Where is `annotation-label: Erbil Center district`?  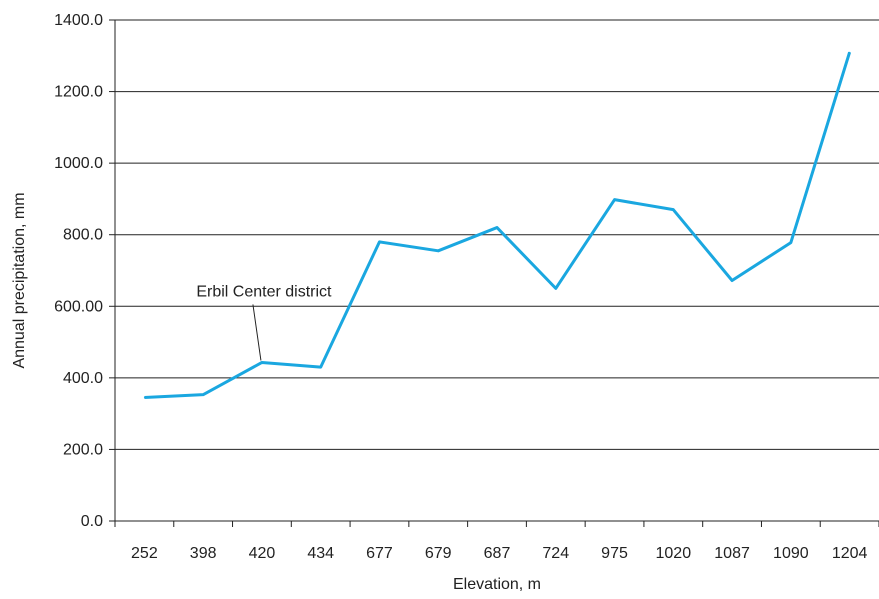 annotation-label: Erbil Center district is located at coordinates (264, 291).